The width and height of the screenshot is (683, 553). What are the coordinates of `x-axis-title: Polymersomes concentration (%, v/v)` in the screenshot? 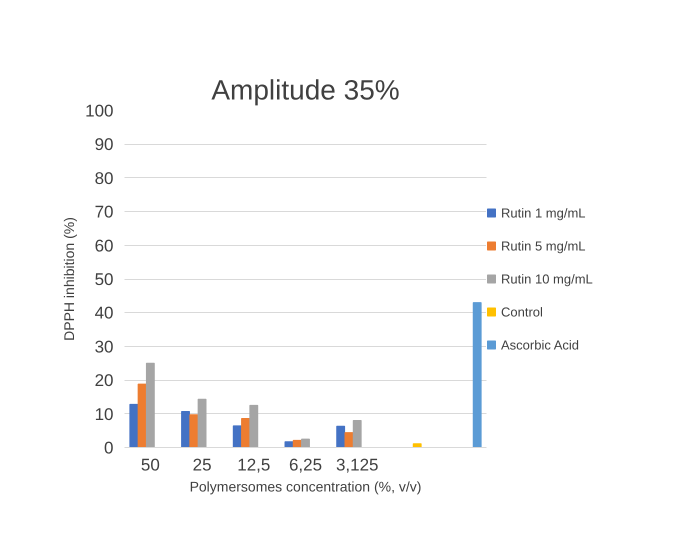 It's located at (306, 486).